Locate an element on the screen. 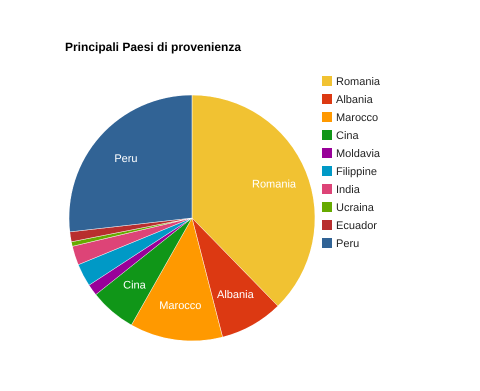  legend-label: Marocco is located at coordinates (357, 118).